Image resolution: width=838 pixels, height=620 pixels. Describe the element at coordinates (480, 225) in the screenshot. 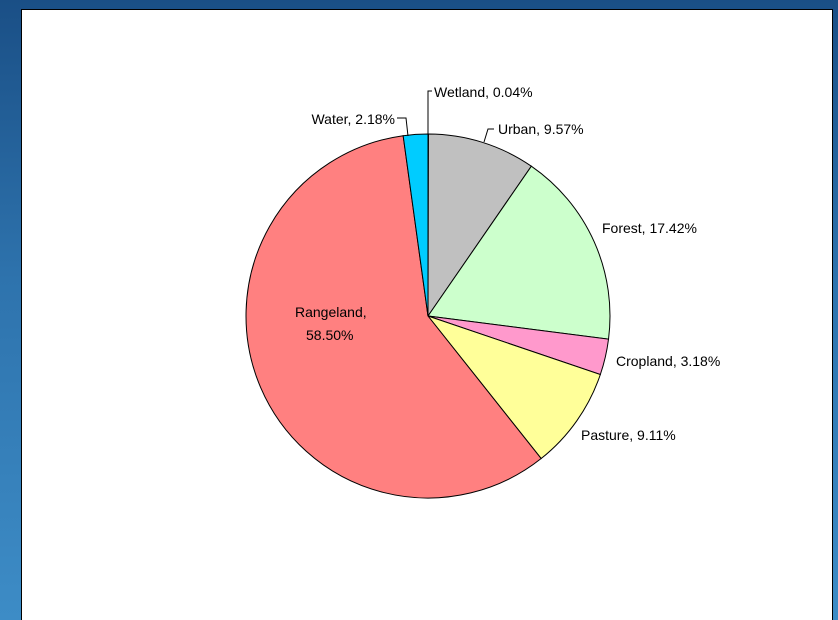

I see `pie-slice-urban` at that location.